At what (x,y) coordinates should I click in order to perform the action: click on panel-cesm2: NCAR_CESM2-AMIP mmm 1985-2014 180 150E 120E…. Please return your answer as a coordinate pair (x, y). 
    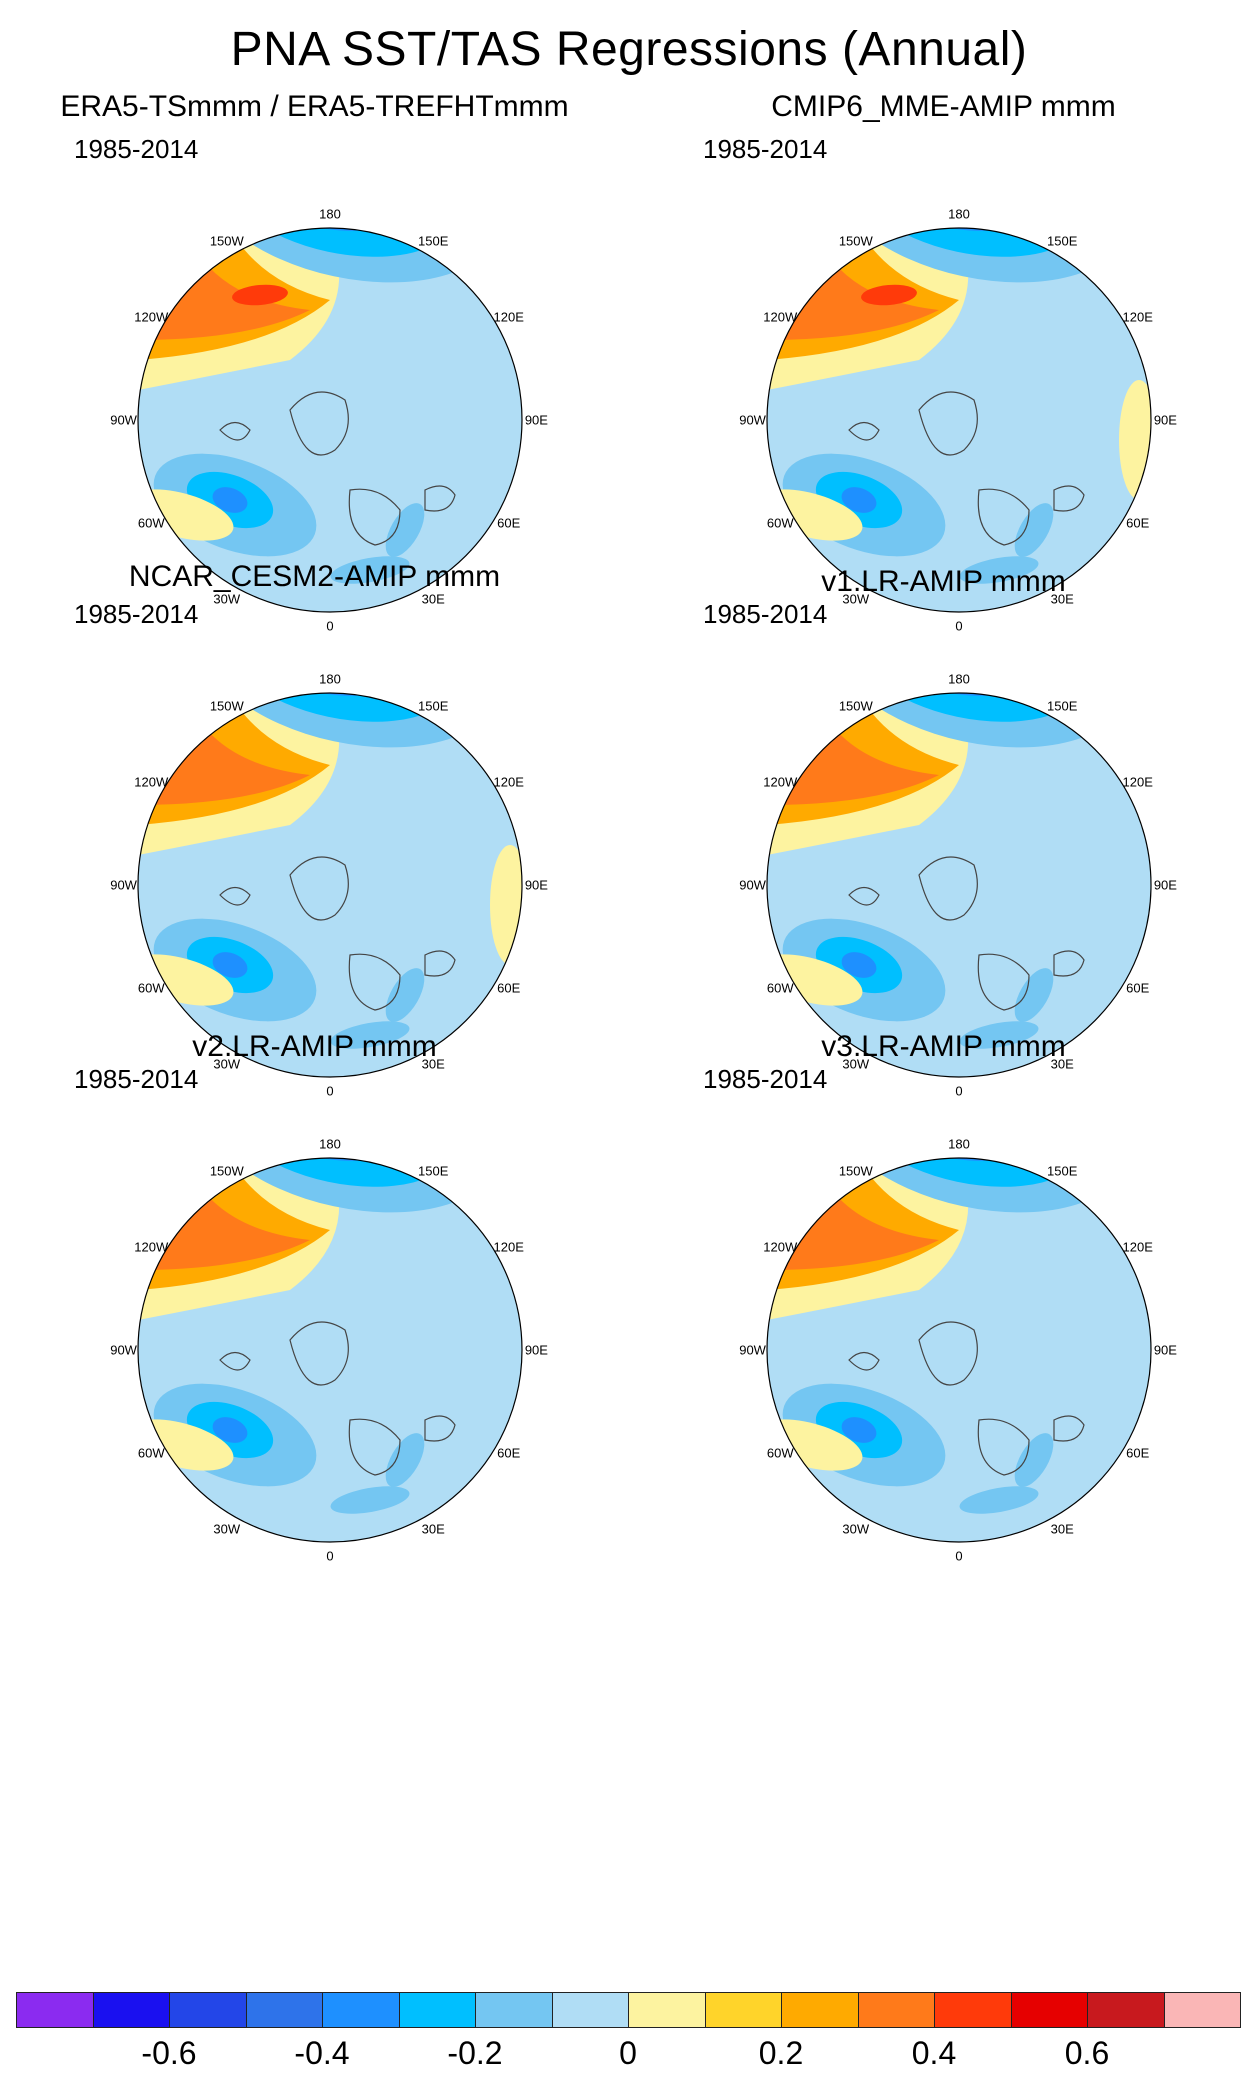
    Looking at the image, I should click on (314, 865).